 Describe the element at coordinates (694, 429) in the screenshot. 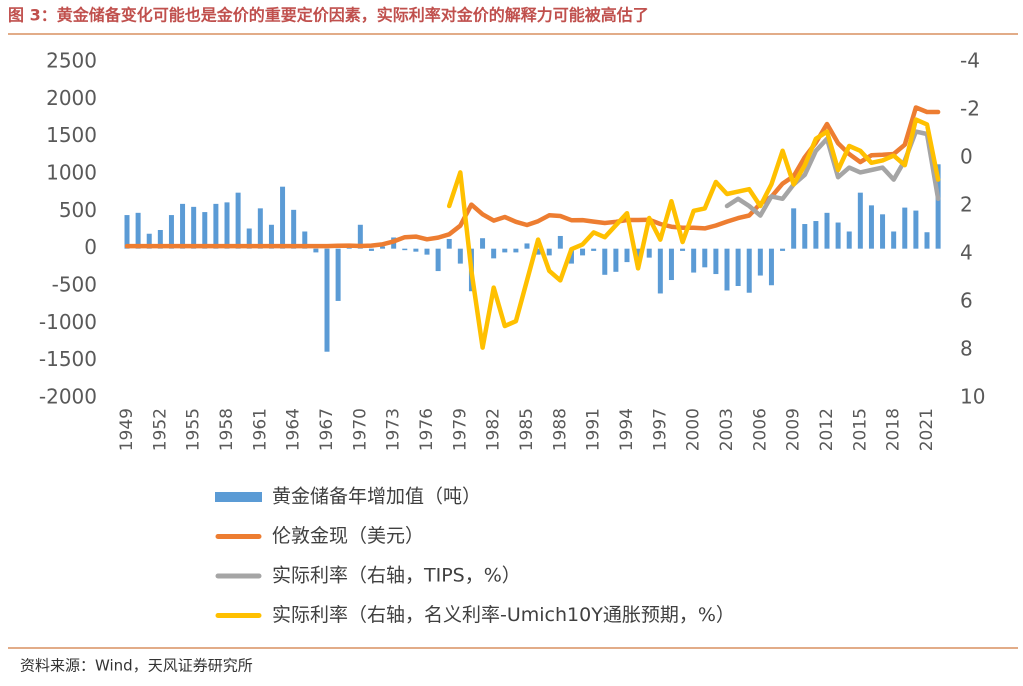

I see `x-tick-label: 2000` at that location.